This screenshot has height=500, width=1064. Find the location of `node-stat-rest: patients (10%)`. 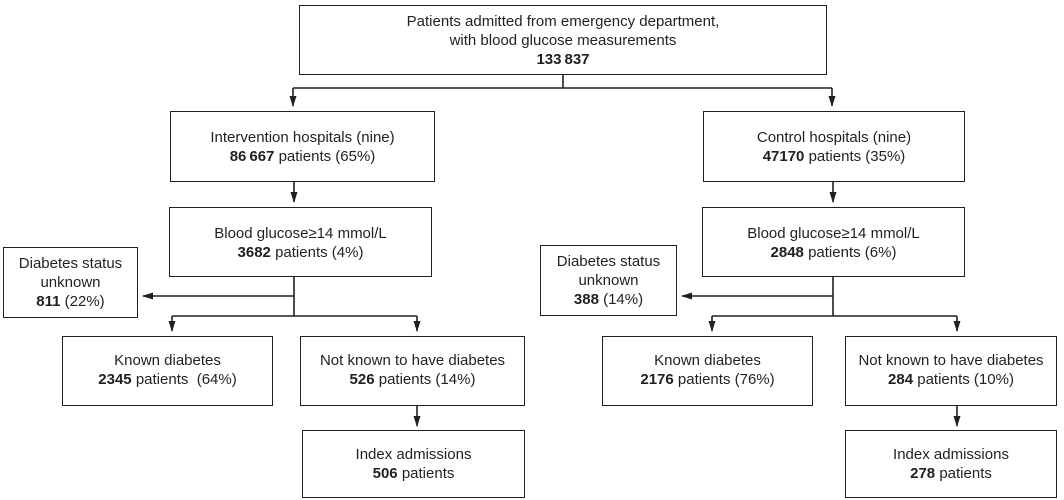

node-stat-rest: patients (10%) is located at coordinates (963, 379).